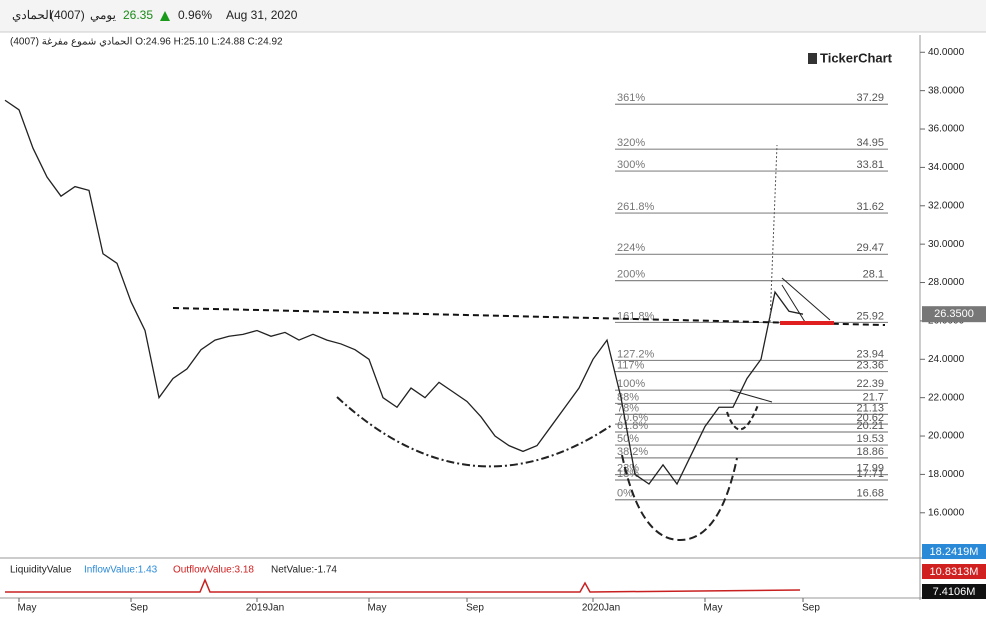  I want to click on fib-percent: 38.2%, so click(632, 452).